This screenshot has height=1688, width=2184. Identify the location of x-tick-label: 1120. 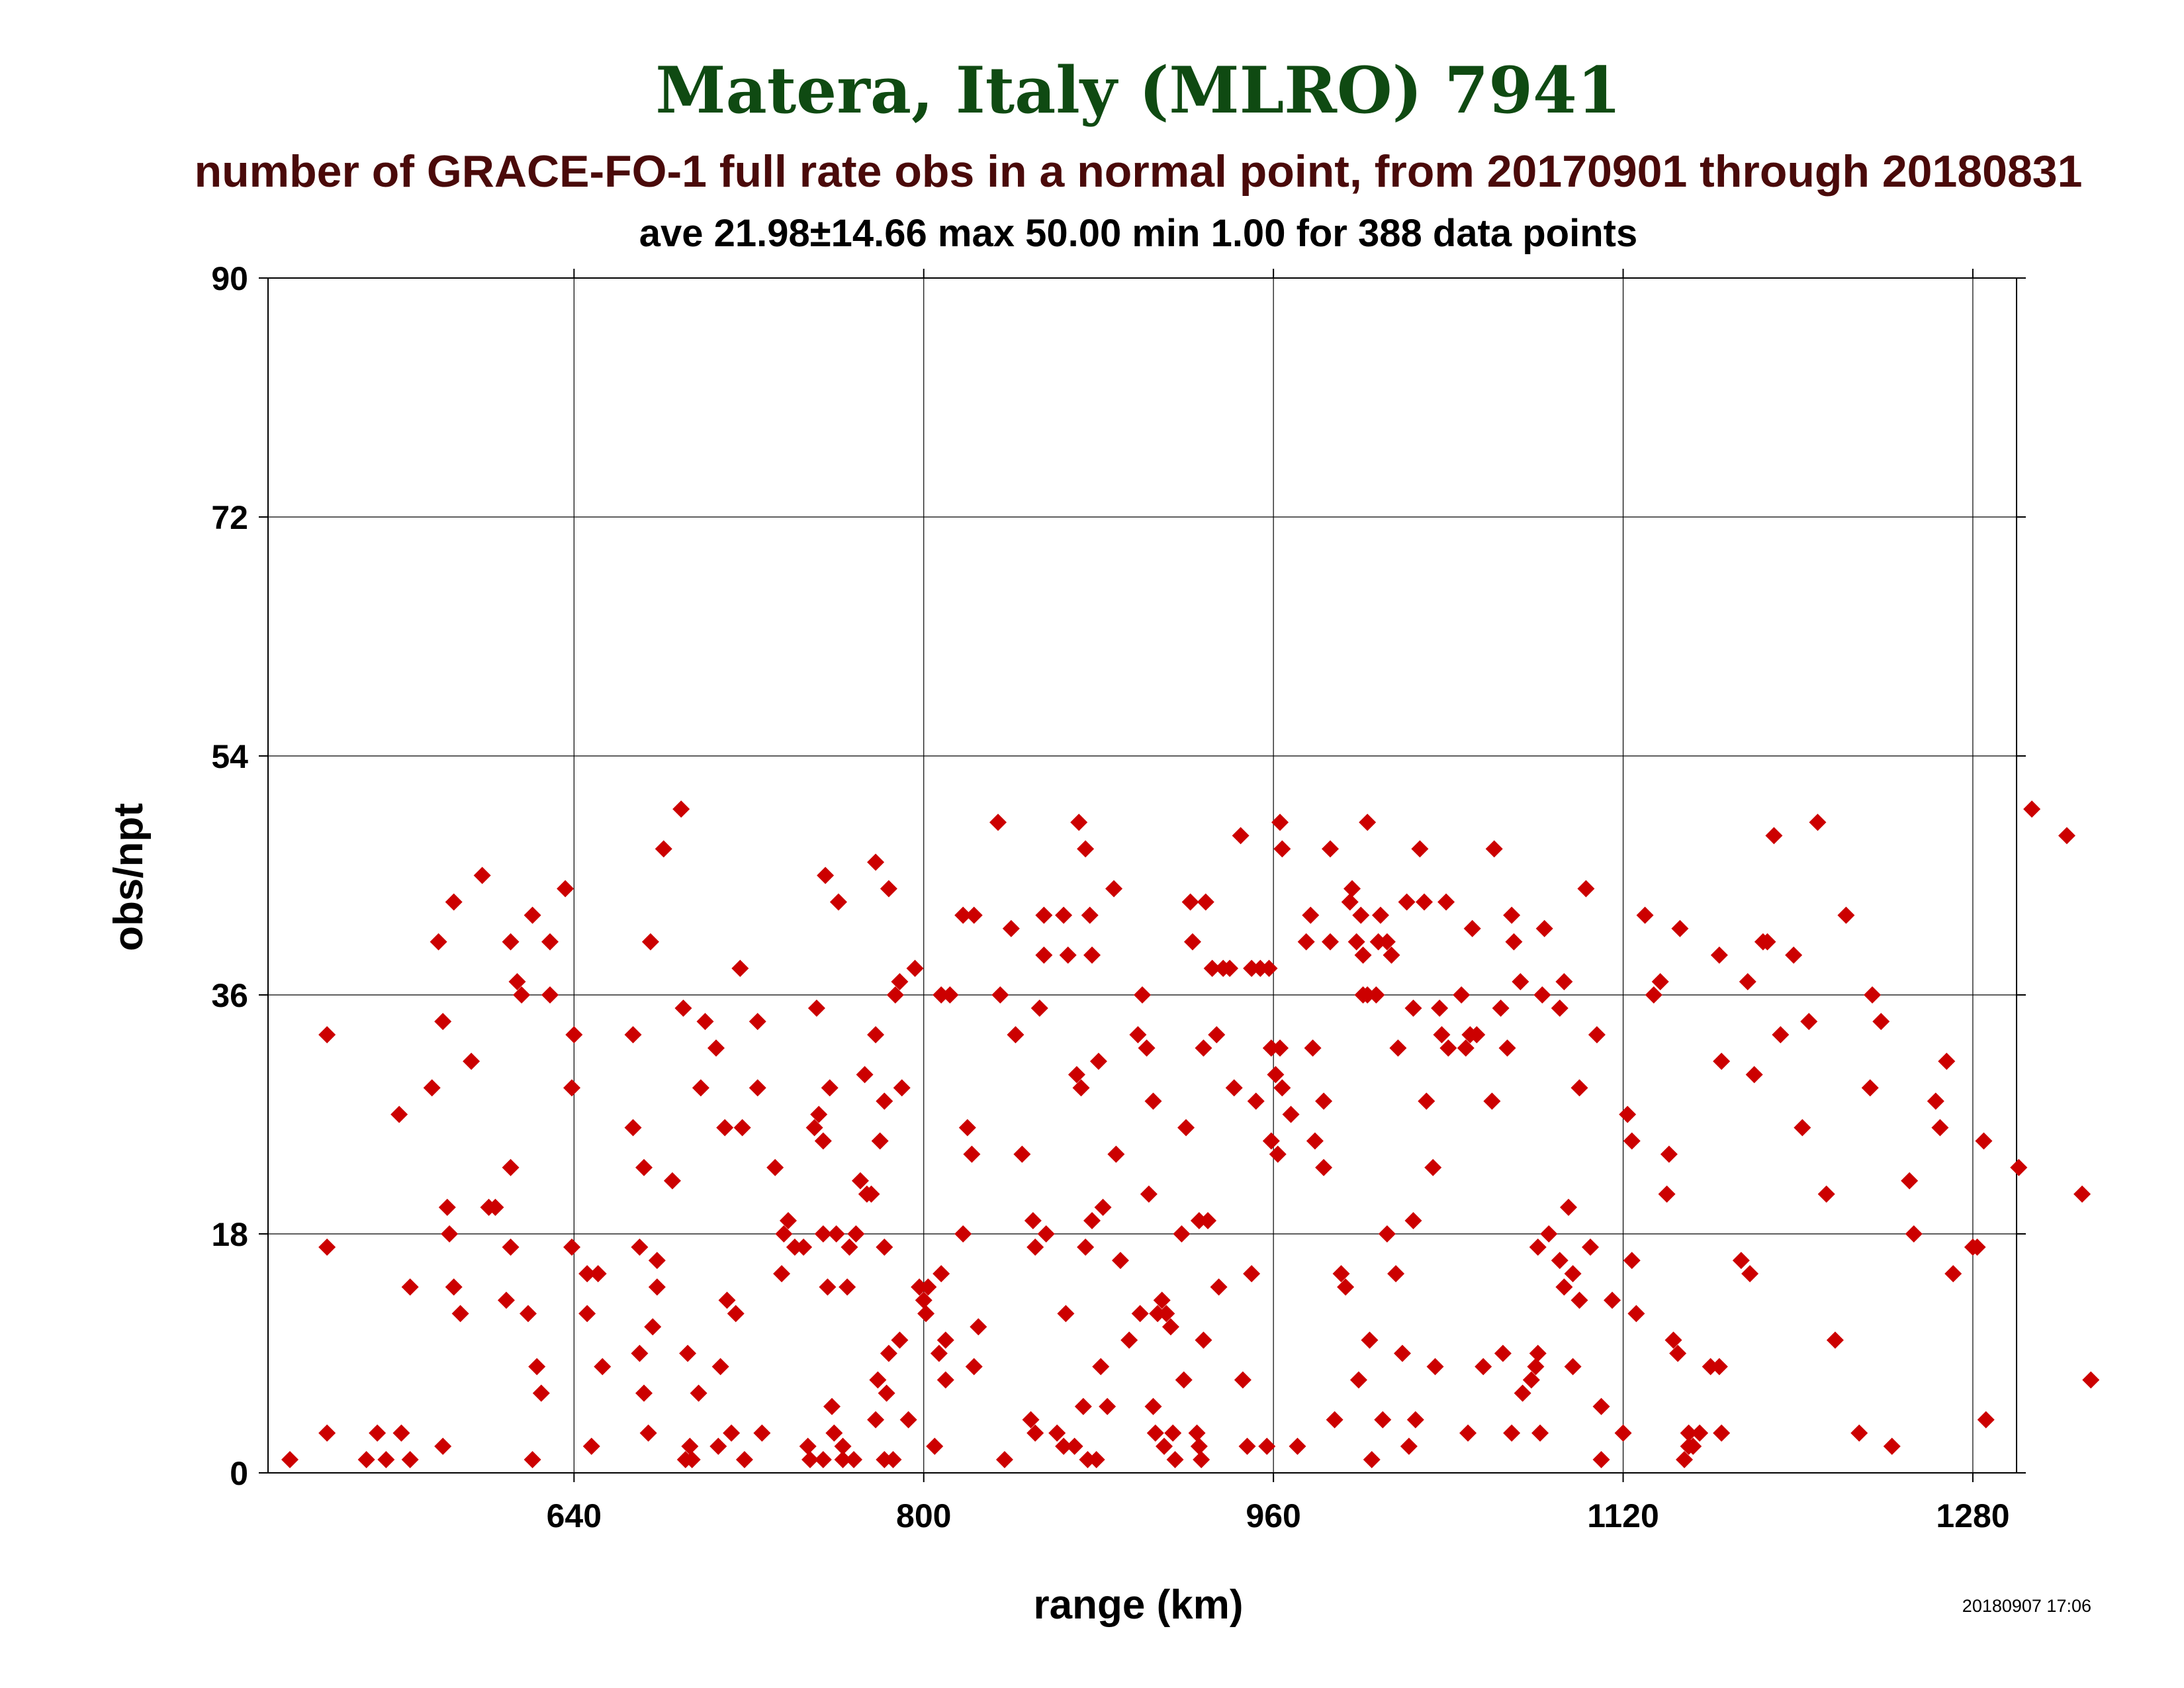
(1623, 1515).